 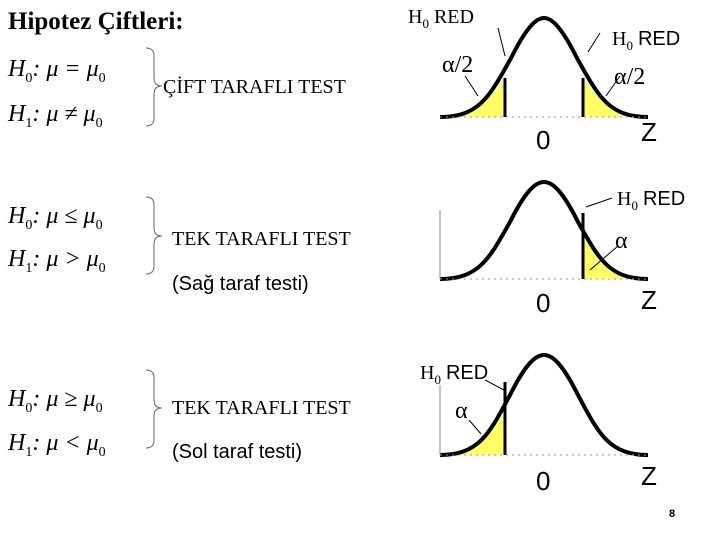 I want to click on rejection-region-right-tail, so click(x=615, y=258).